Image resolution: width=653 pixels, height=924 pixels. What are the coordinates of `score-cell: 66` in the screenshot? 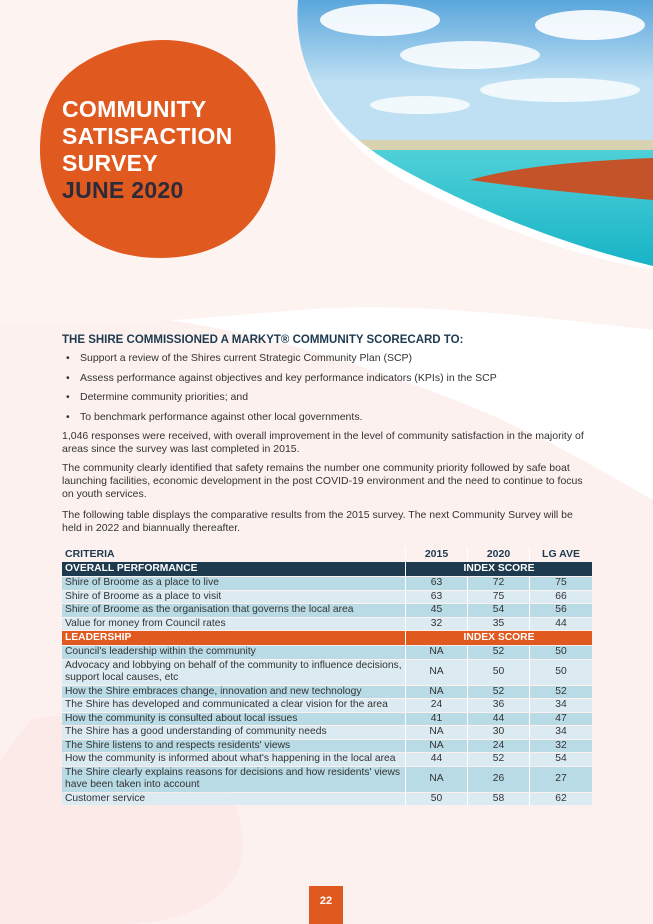 It's located at (560, 596).